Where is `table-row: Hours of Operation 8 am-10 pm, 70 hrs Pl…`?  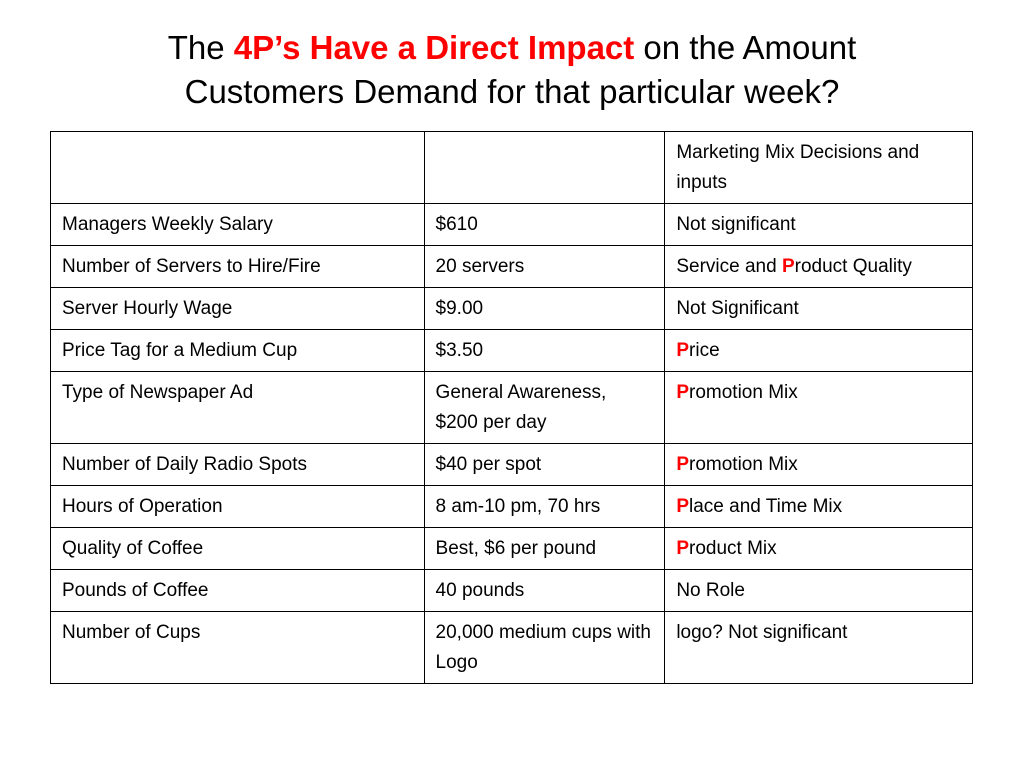
table-row: Hours of Operation 8 am-10 pm, 70 hrs Pl… is located at coordinates (511, 506).